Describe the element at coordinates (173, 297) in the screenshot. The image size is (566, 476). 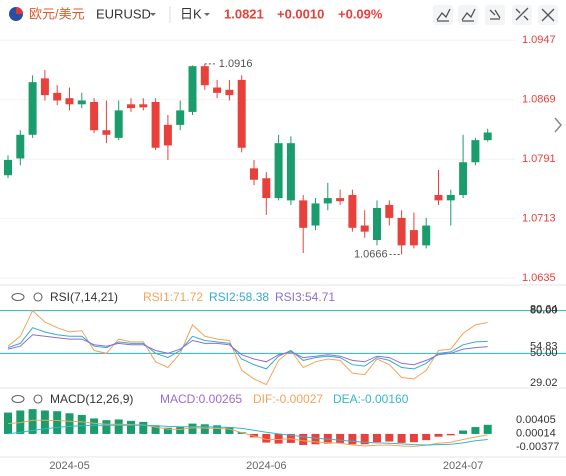
I see `legend-entry: RSI1:71.72` at that location.